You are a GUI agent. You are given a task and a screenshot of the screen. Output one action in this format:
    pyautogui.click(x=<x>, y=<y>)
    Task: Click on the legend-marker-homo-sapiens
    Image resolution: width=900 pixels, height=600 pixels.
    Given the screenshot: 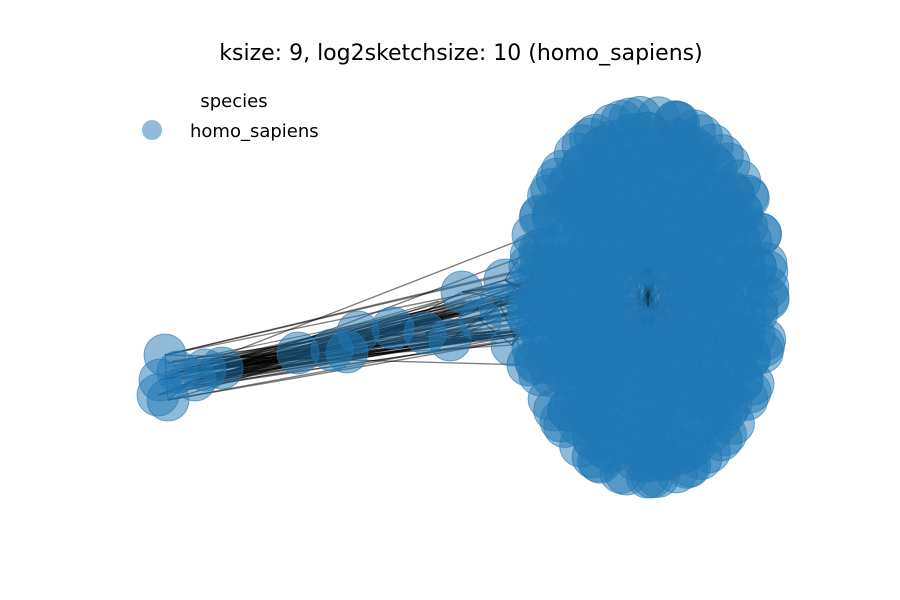 What is the action you would take?
    pyautogui.click(x=152, y=130)
    